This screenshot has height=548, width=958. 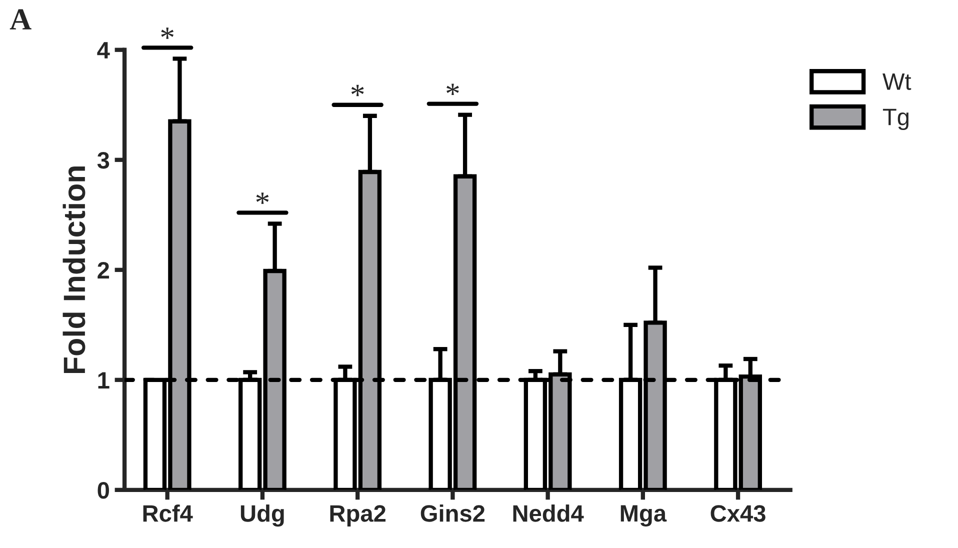 I want to click on x-tick-label: Mga, so click(x=643, y=516).